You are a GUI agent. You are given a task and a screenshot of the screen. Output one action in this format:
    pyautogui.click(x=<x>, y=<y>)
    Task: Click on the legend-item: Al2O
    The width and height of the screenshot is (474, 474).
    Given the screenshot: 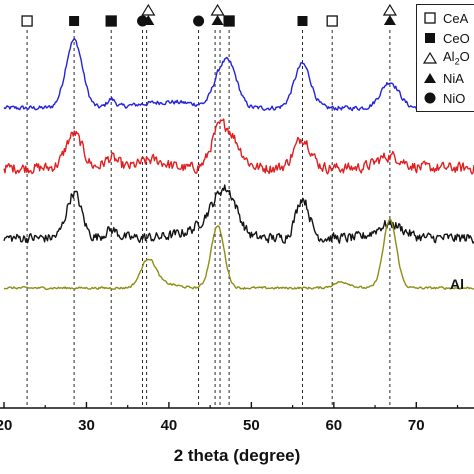 What is the action you would take?
    pyautogui.click(x=446, y=58)
    